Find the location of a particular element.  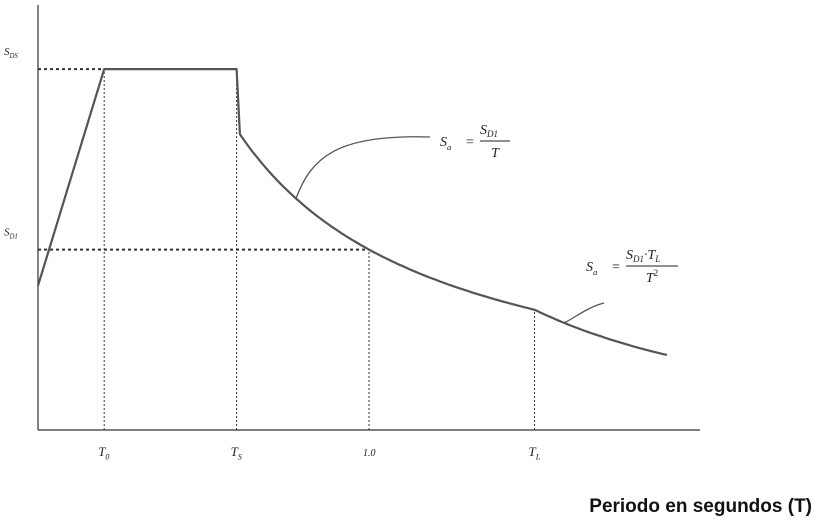

formula-sd1-over-t-leader is located at coordinates (363, 167).